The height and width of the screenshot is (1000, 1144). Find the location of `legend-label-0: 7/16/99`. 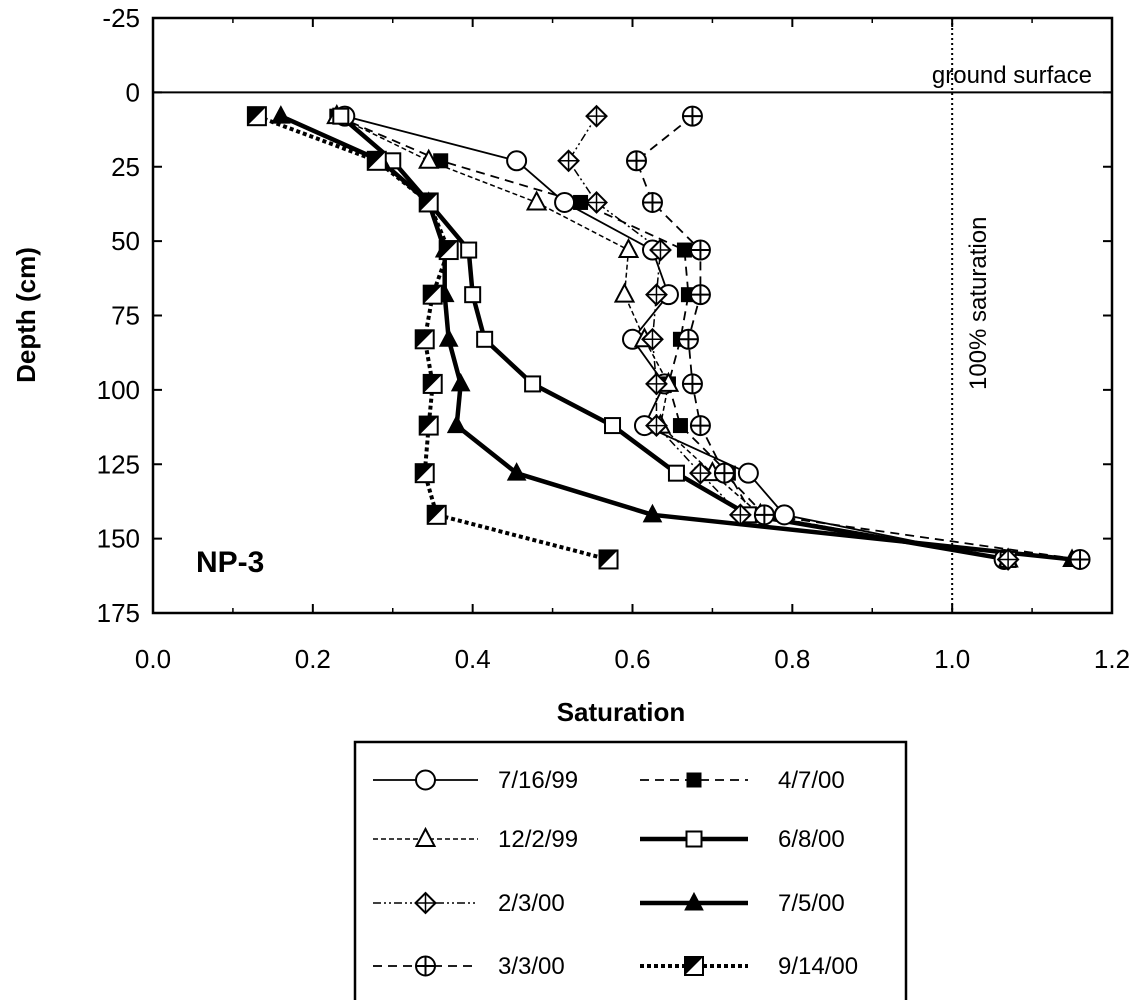

legend-label-0: 7/16/99 is located at coordinates (538, 780).